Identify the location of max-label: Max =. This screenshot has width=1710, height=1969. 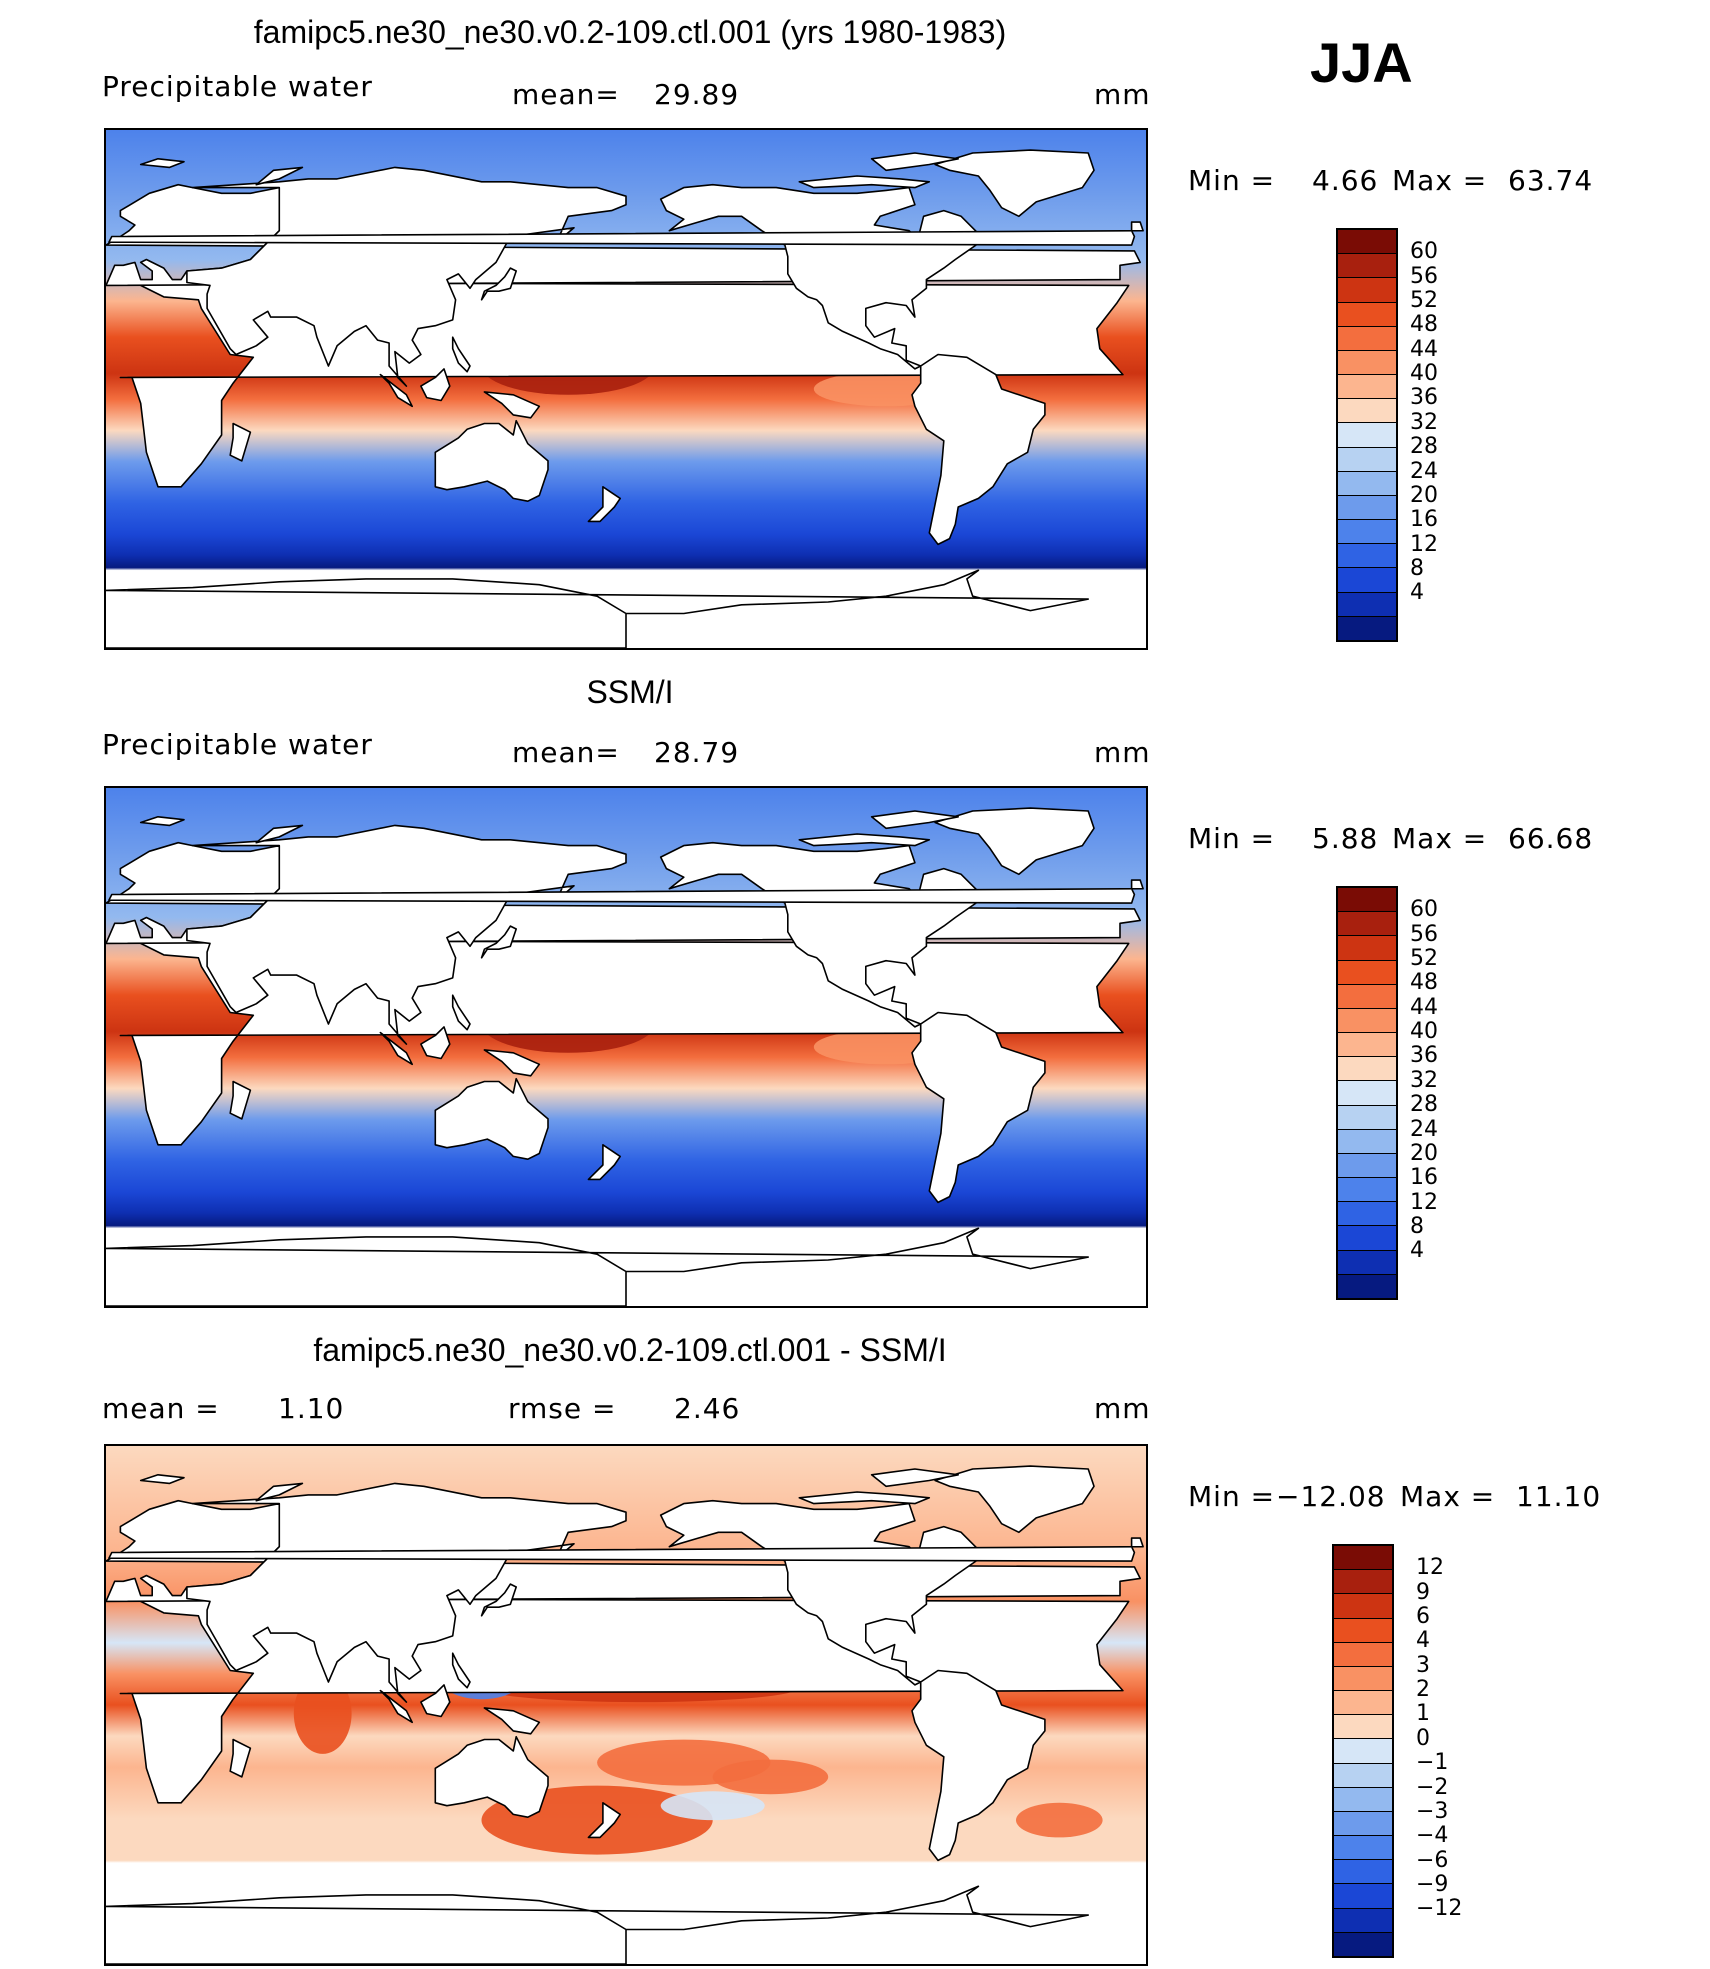
(1440, 180).